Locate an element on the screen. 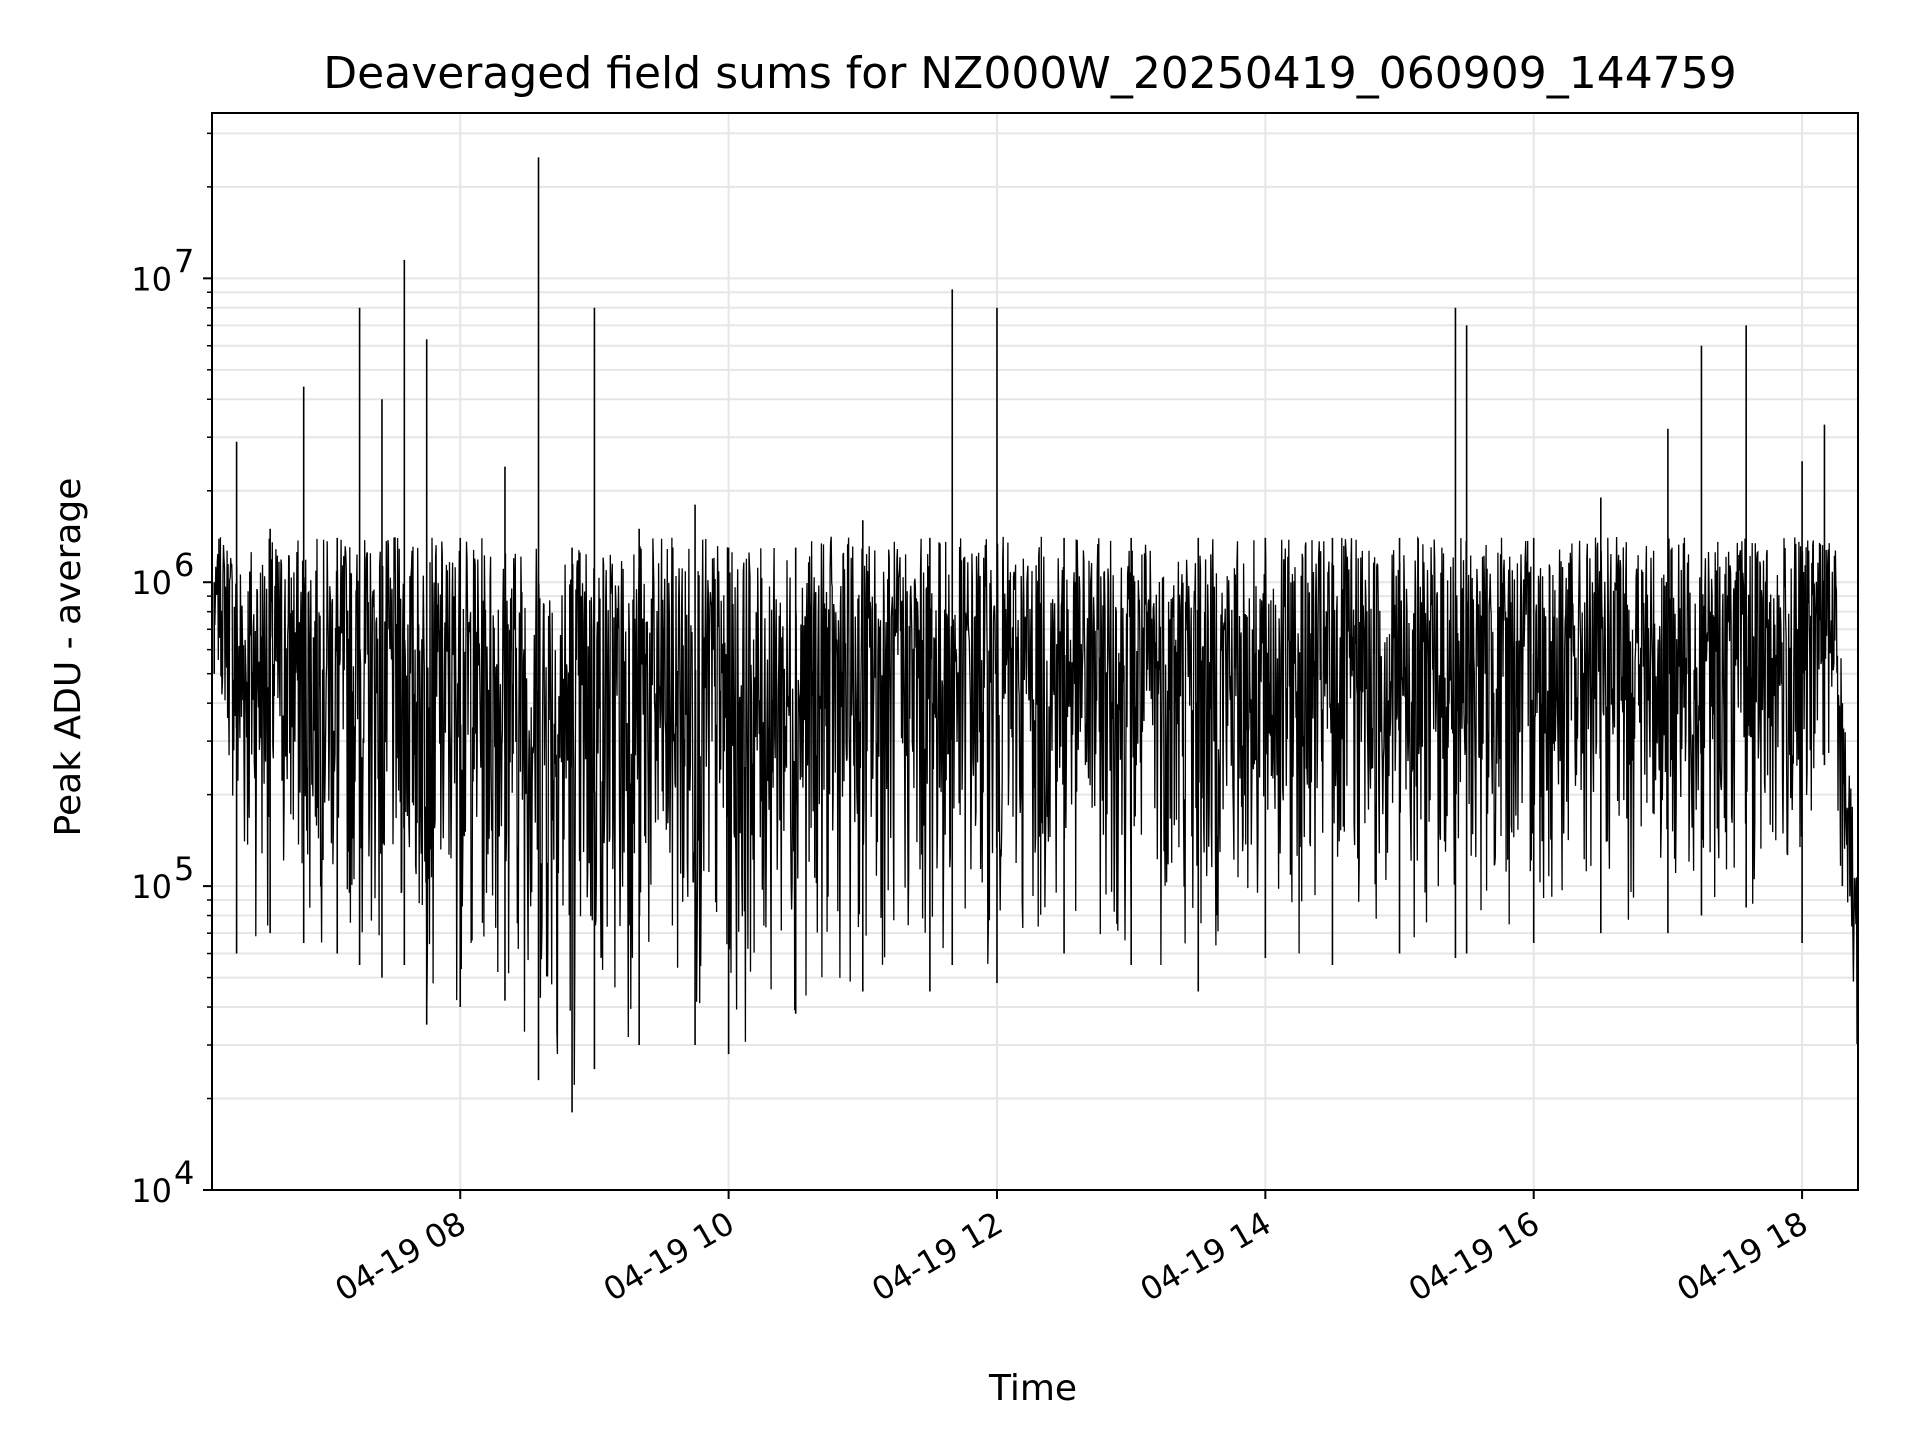 Image resolution: width=1920 pixels, height=1440 pixels. y-tick-exponent: 4 is located at coordinates (184, 1173).